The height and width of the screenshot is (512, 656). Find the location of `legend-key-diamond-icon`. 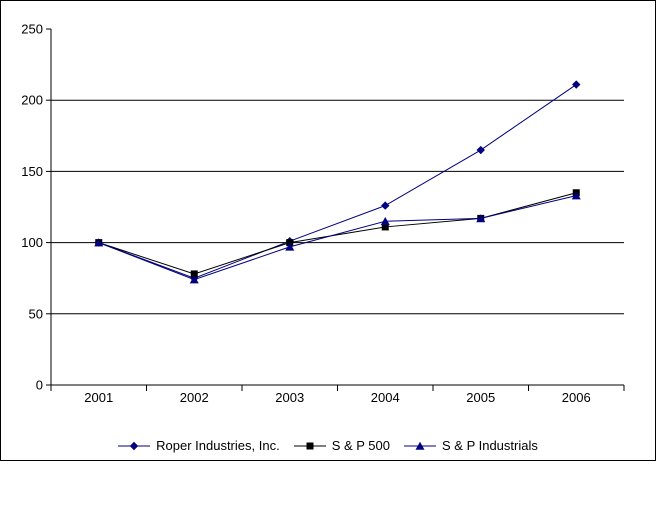

legend-key-diamond-icon is located at coordinates (134, 445).